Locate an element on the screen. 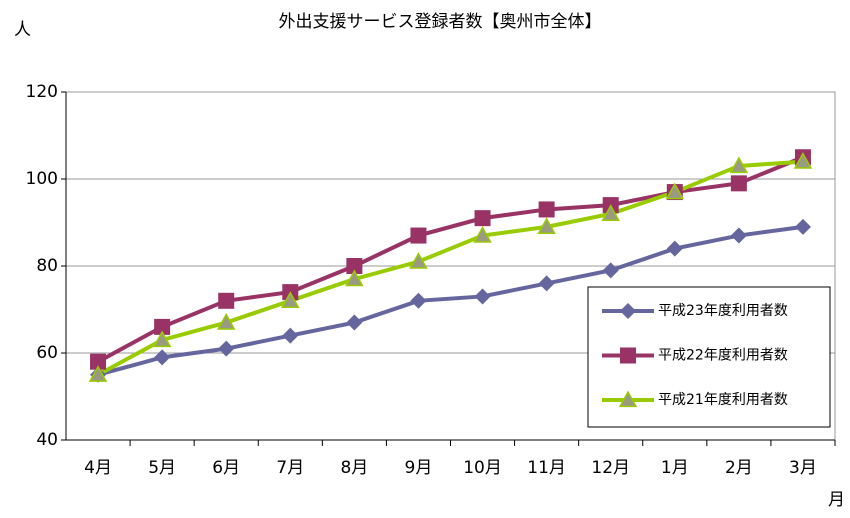  x-tick-label: 11月 is located at coordinates (546, 468).